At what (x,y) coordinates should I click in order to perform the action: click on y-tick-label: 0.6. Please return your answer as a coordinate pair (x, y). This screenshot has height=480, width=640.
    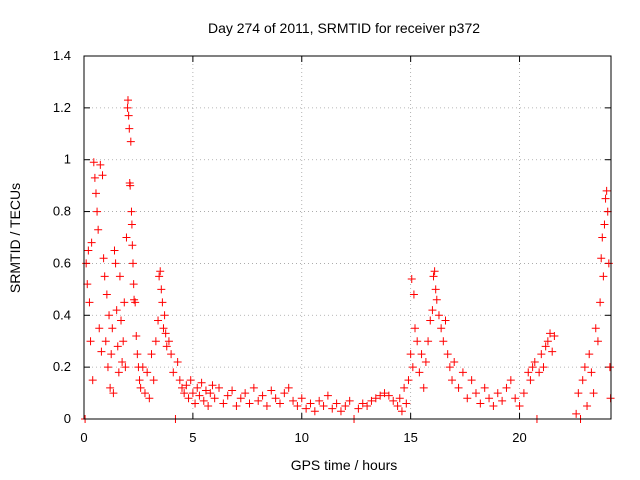
    Looking at the image, I should click on (62, 262).